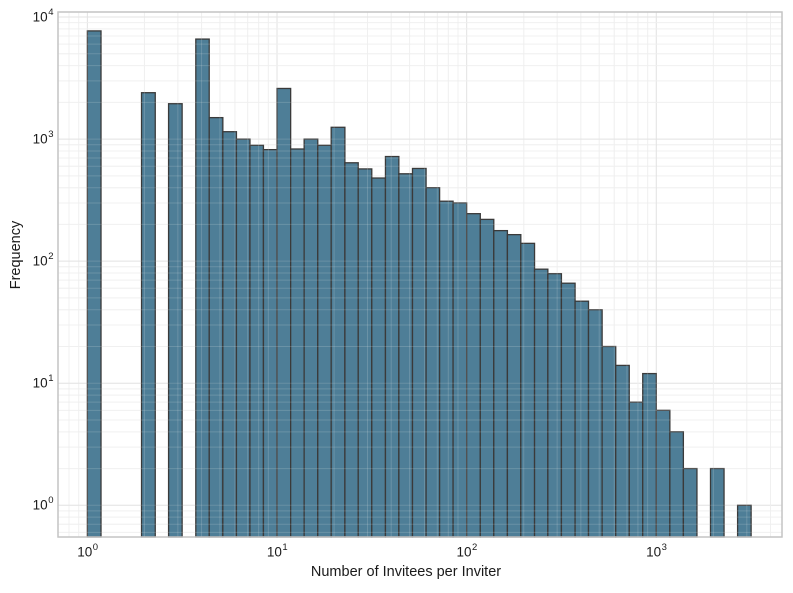 Image resolution: width=793 pixels, height=593 pixels. Describe the element at coordinates (43, 138) in the screenshot. I see `y-tick-label: 10³` at that location.